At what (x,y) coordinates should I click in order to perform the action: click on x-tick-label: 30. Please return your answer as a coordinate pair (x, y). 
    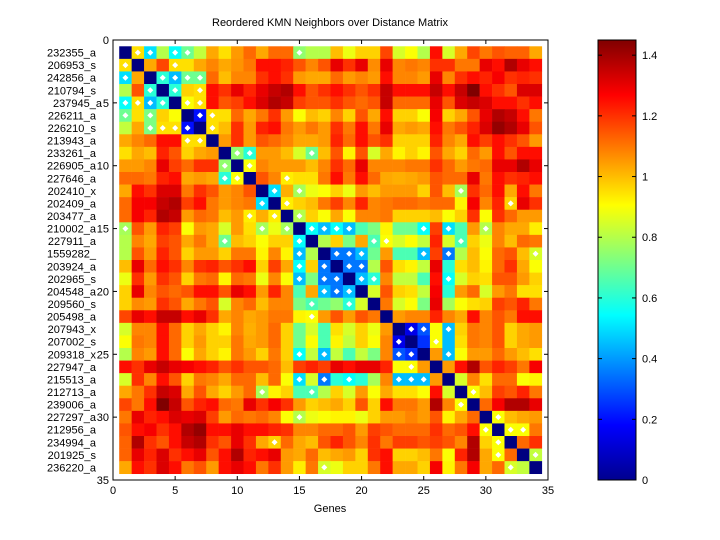
    Looking at the image, I should click on (486, 491).